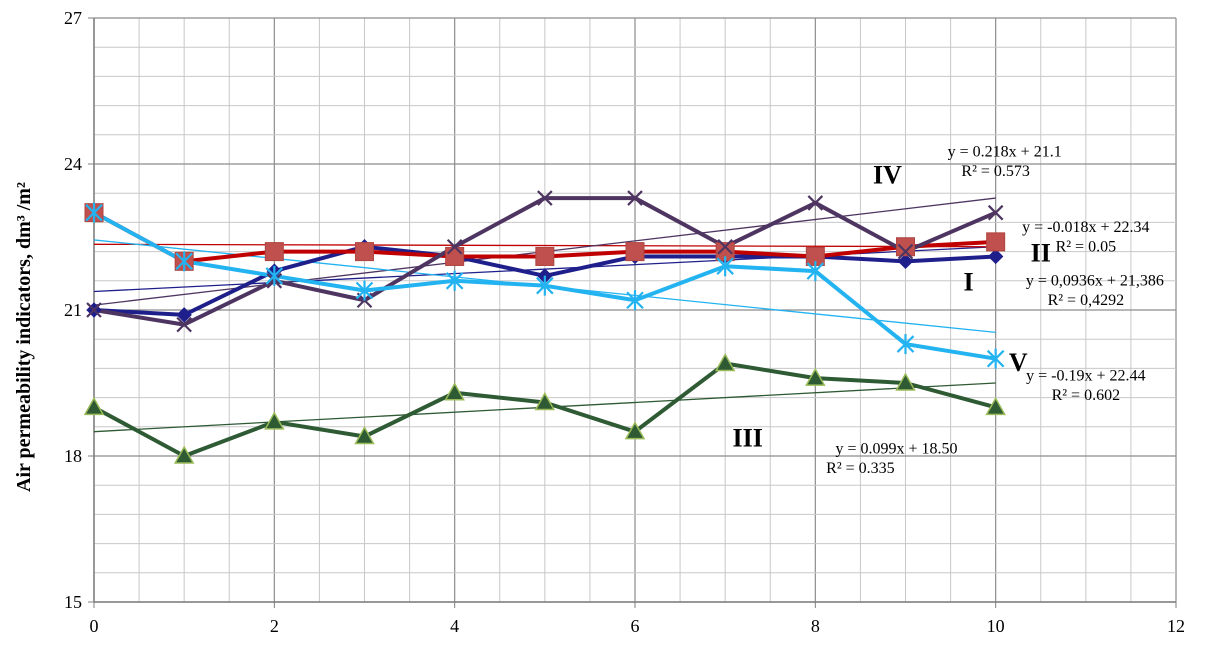 This screenshot has height=654, width=1212. I want to click on annotation-eq-i-2: R² = 0,4292, so click(1086, 300).